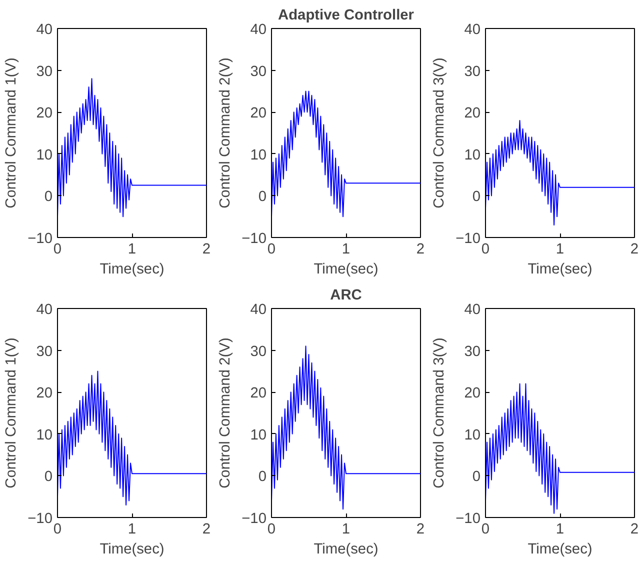 This screenshot has height=563, width=644. Describe the element at coordinates (346, 296) in the screenshot. I see `chart-title: ARC` at that location.